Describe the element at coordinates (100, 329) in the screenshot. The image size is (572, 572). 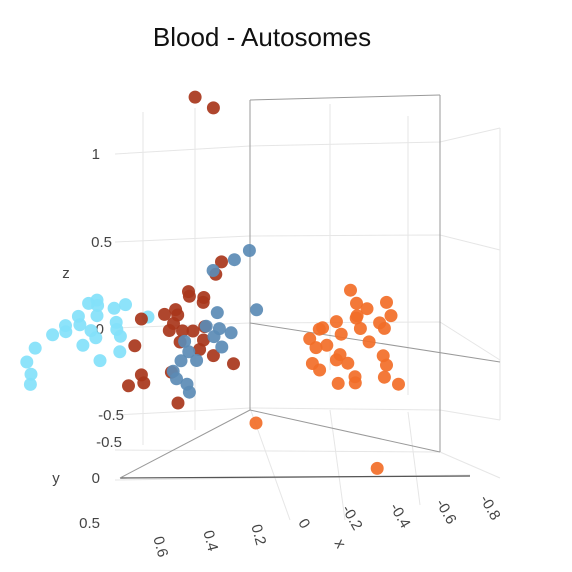
I see `z-tick-label: 0` at that location.